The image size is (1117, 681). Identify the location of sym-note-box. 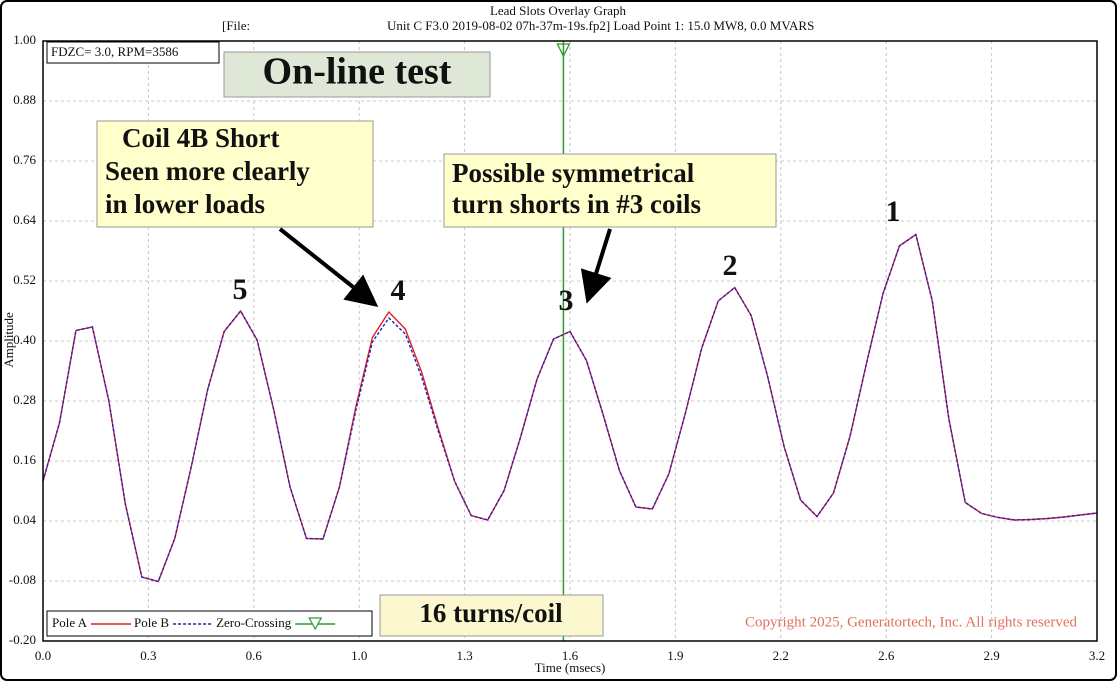
(610, 190).